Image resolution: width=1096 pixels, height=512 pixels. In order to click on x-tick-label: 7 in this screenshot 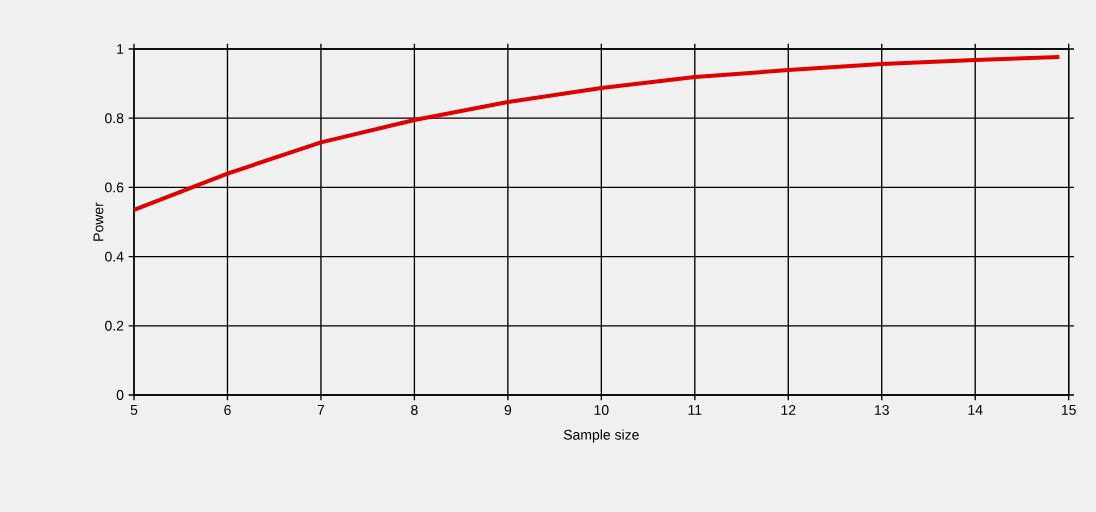, I will do `click(321, 410)`.